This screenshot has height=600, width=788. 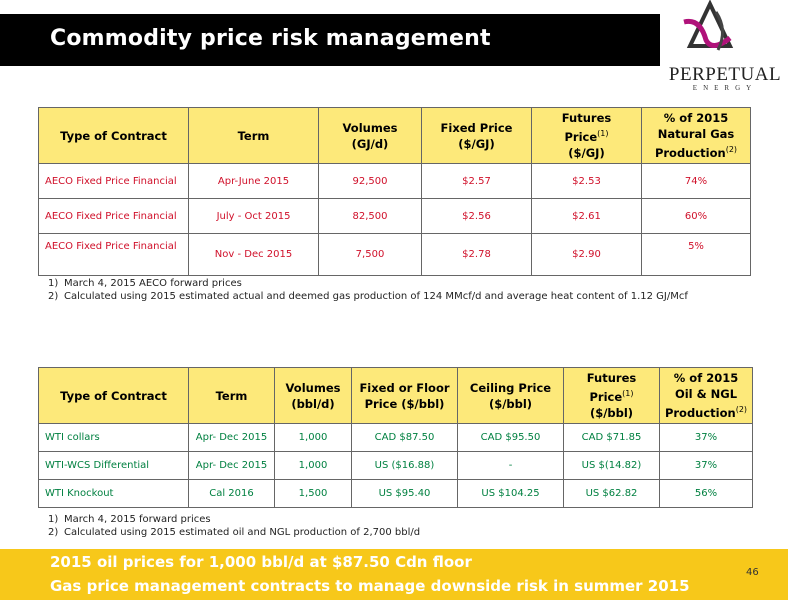 I want to click on logo-subtitle: ENERGY, so click(x=725, y=88).